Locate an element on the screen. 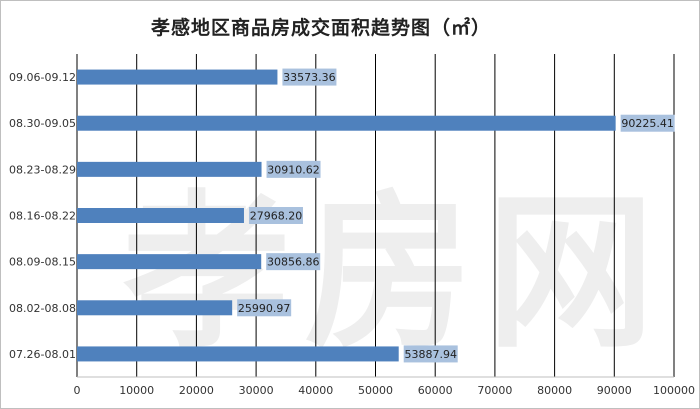  data-label: 25990.97 is located at coordinates (264, 308).